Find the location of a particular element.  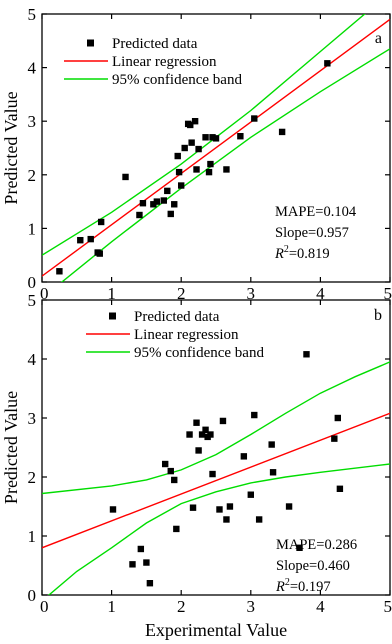

legend-label-band: 95% confidence band is located at coordinates (199, 353).